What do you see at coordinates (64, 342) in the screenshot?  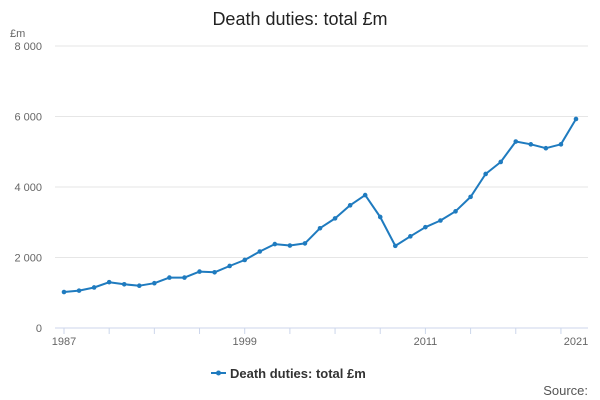 I see `x-tick-label: 1987` at bounding box center [64, 342].